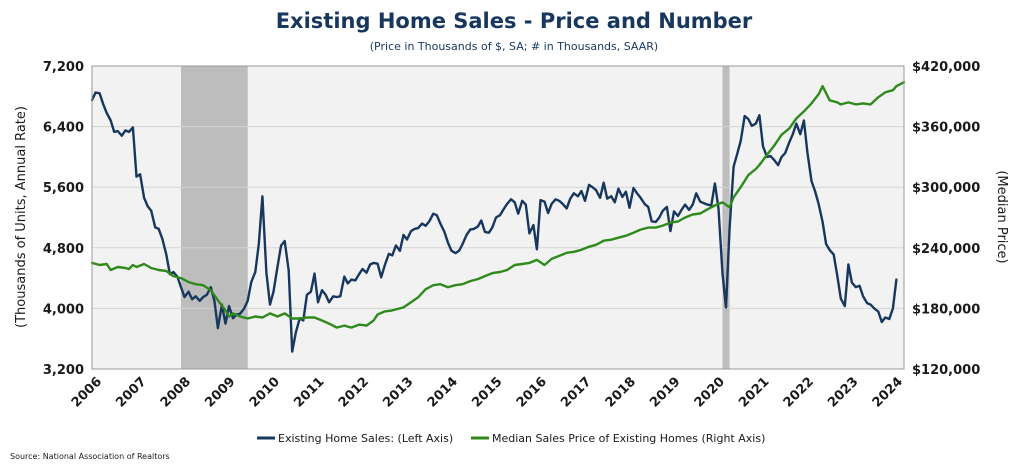  What do you see at coordinates (665, 392) in the screenshot?
I see `x-tick-label: 2019` at bounding box center [665, 392].